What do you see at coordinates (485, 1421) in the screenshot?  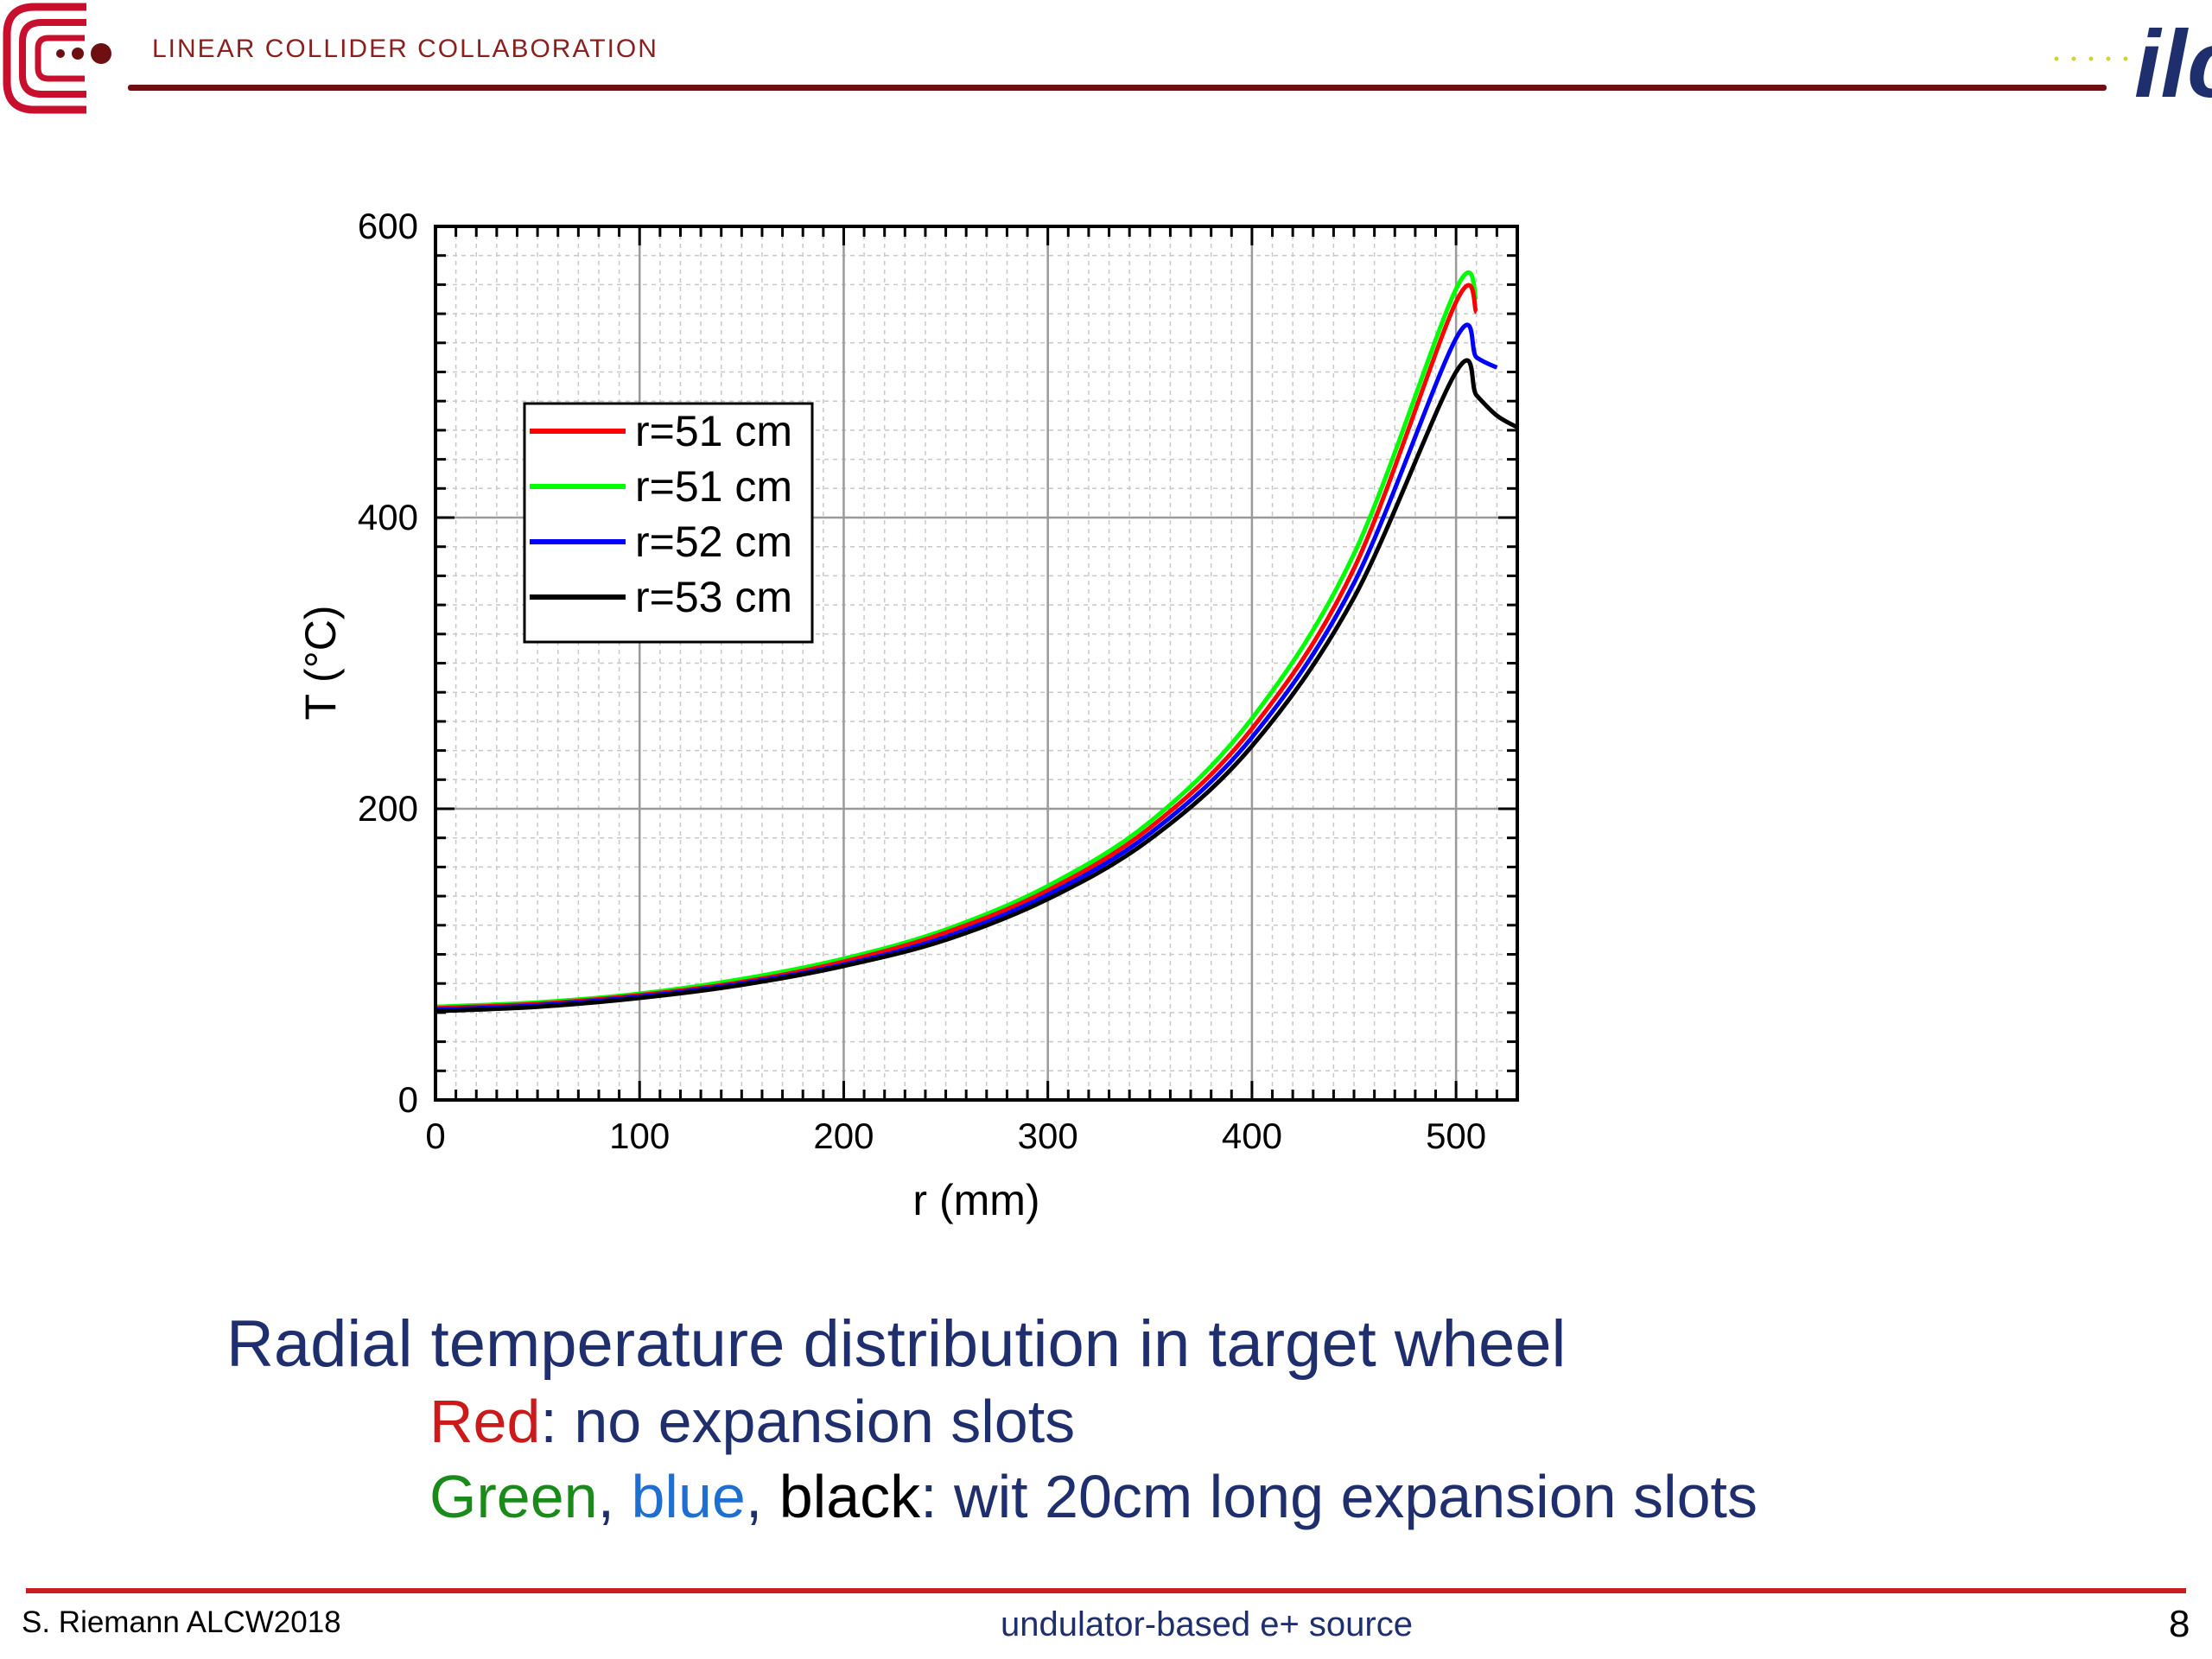 I see `caption-red-word: Red` at bounding box center [485, 1421].